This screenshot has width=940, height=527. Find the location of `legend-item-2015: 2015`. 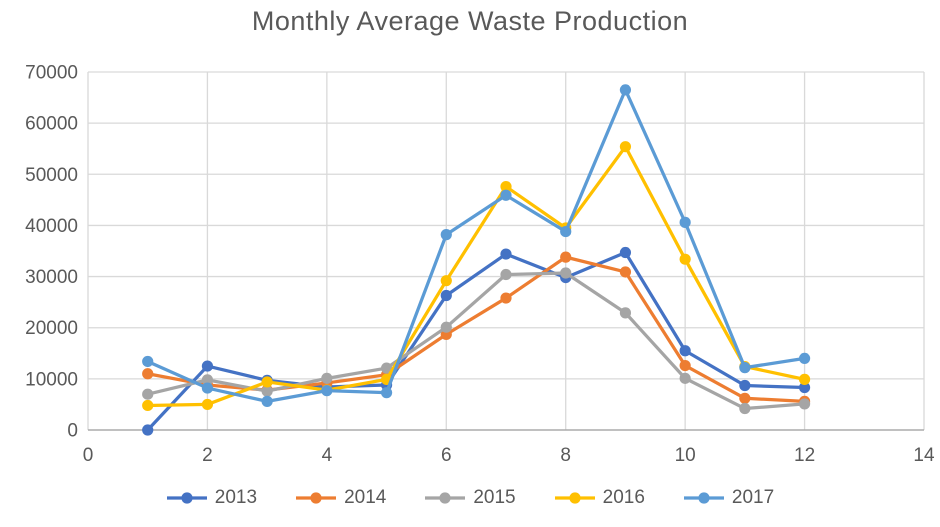

legend-item-2015: 2015 is located at coordinates (470, 498).